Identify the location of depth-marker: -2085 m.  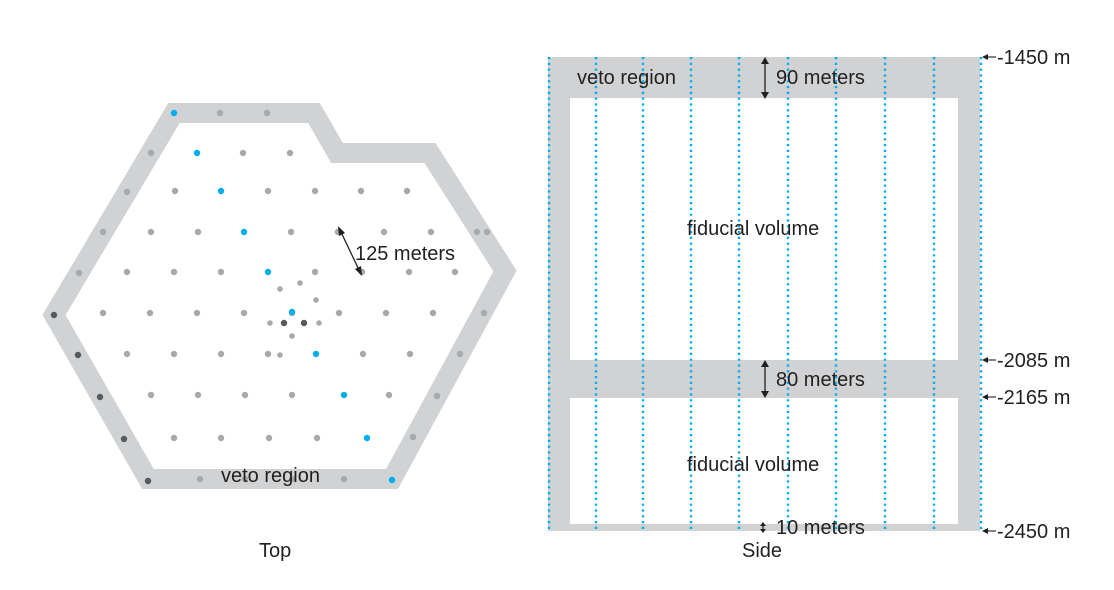
(1026, 361).